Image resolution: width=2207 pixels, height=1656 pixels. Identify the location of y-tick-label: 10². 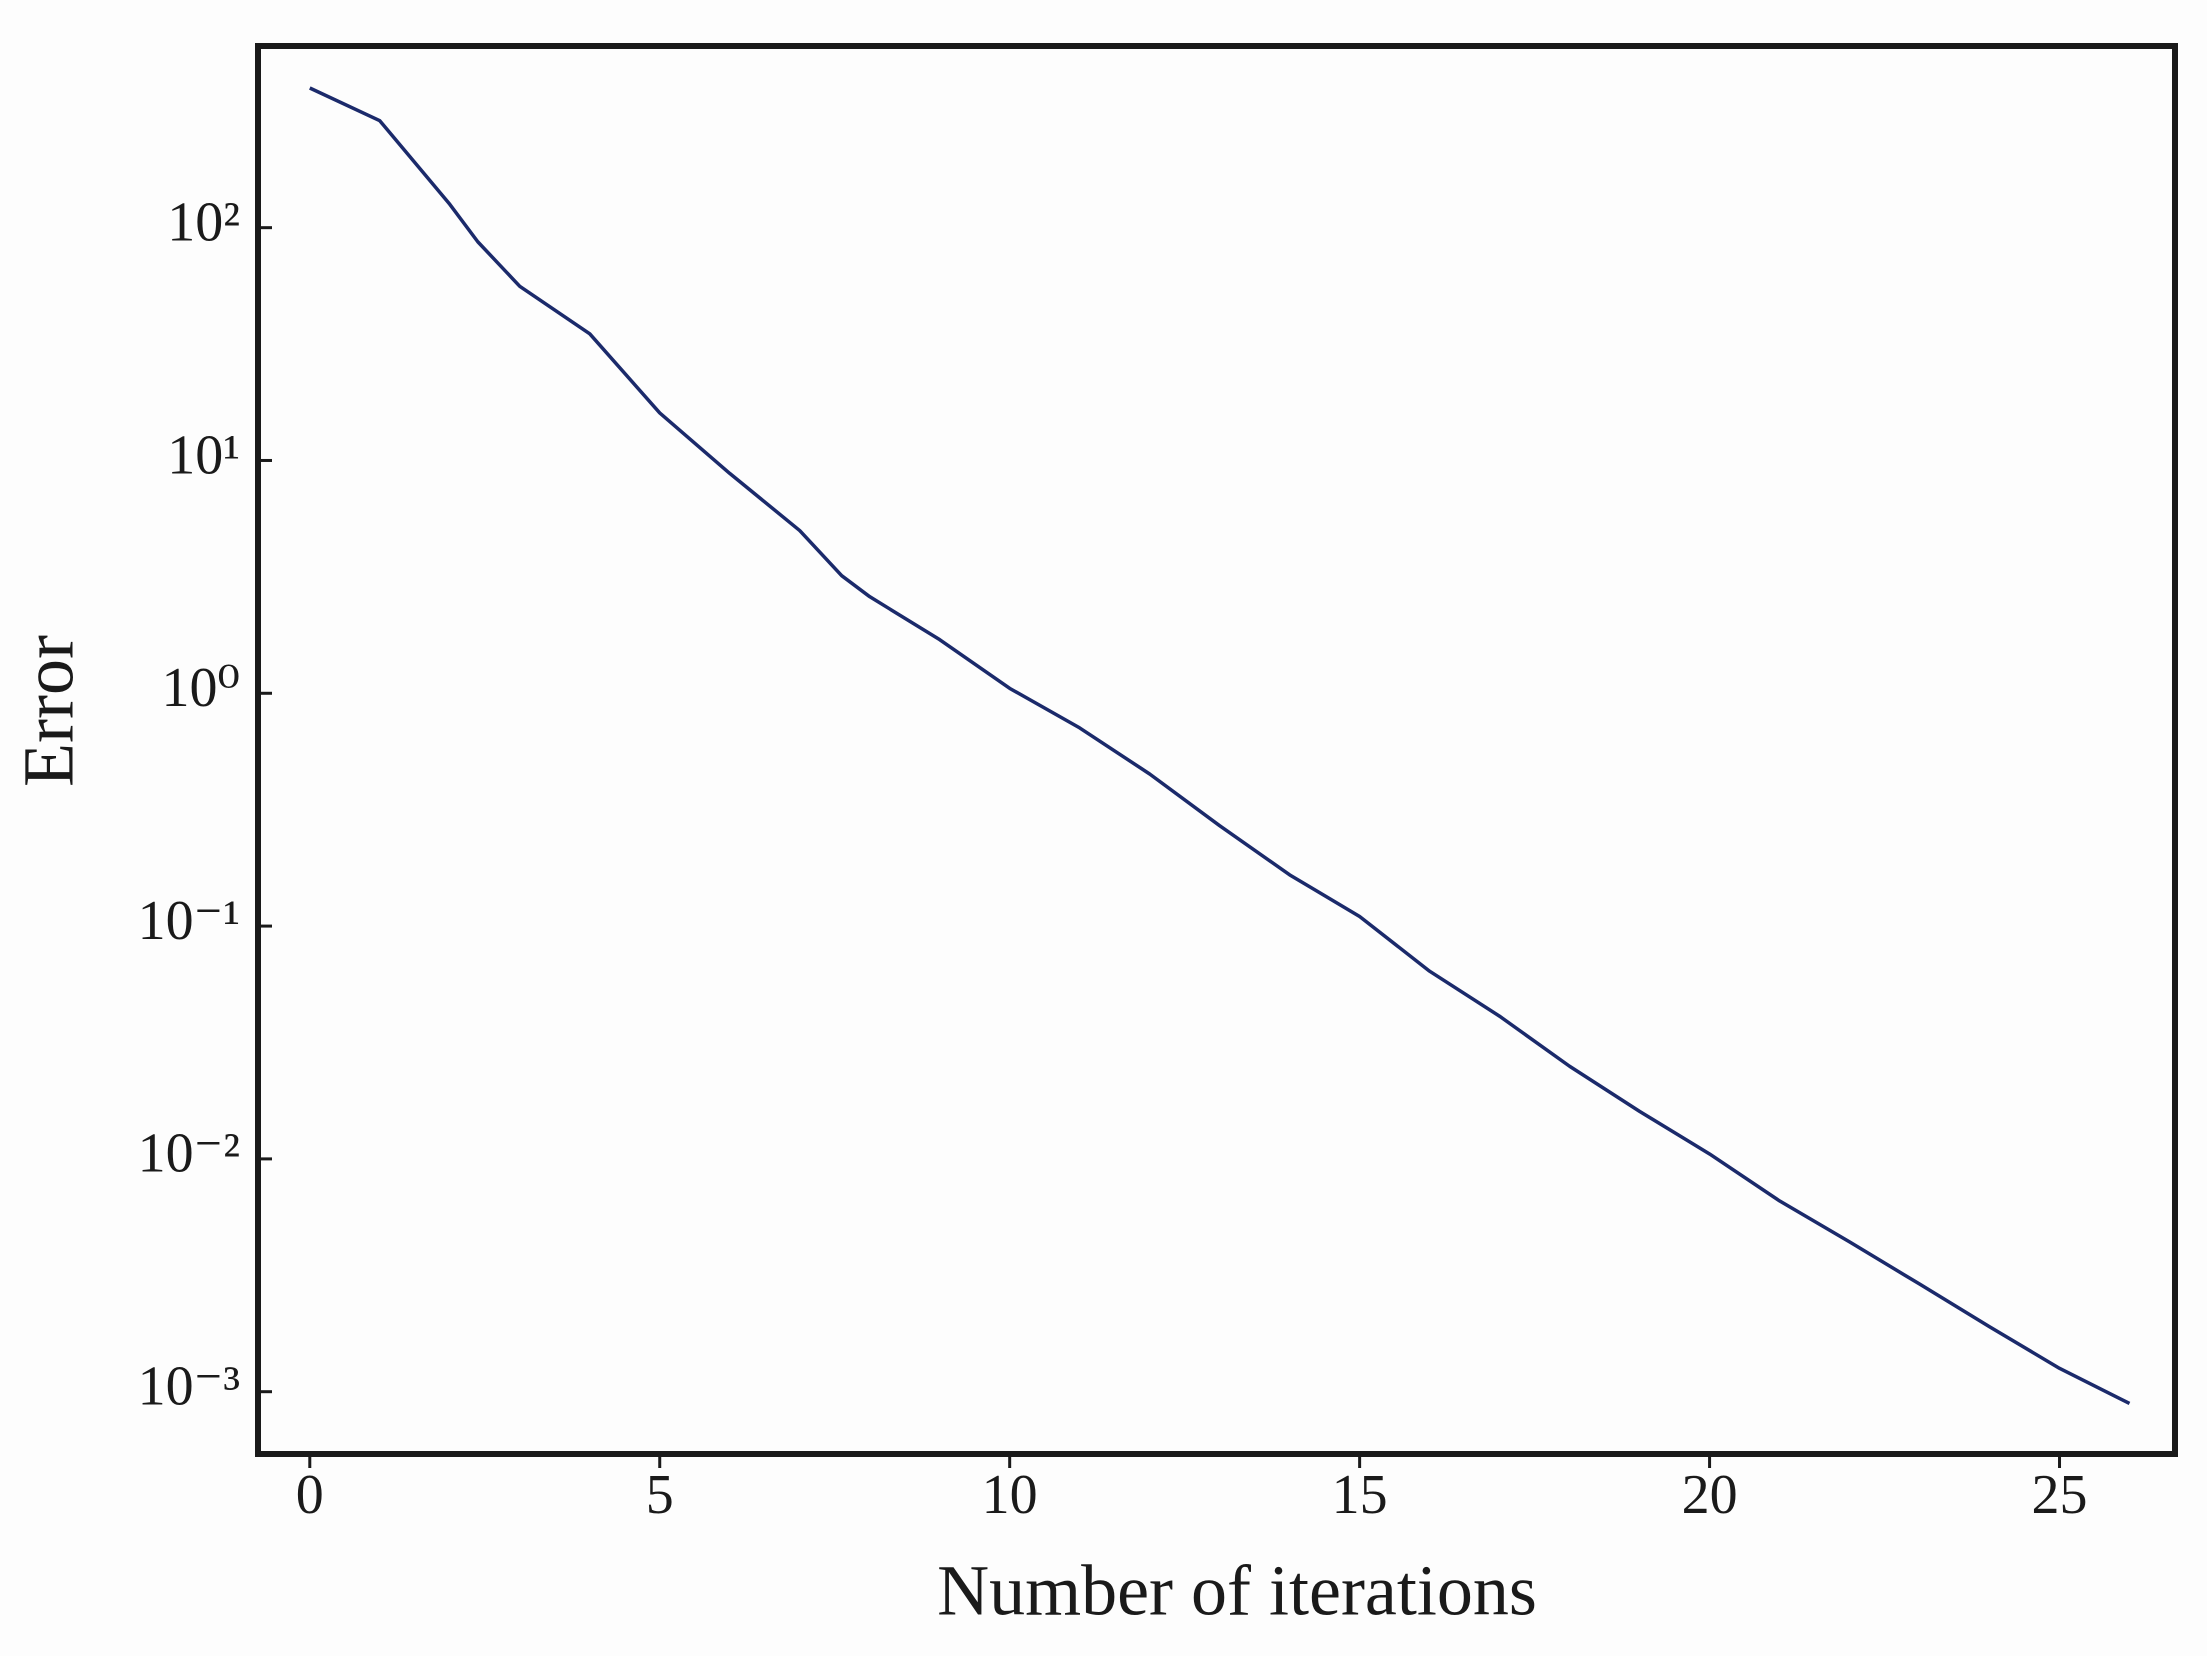
(203, 223).